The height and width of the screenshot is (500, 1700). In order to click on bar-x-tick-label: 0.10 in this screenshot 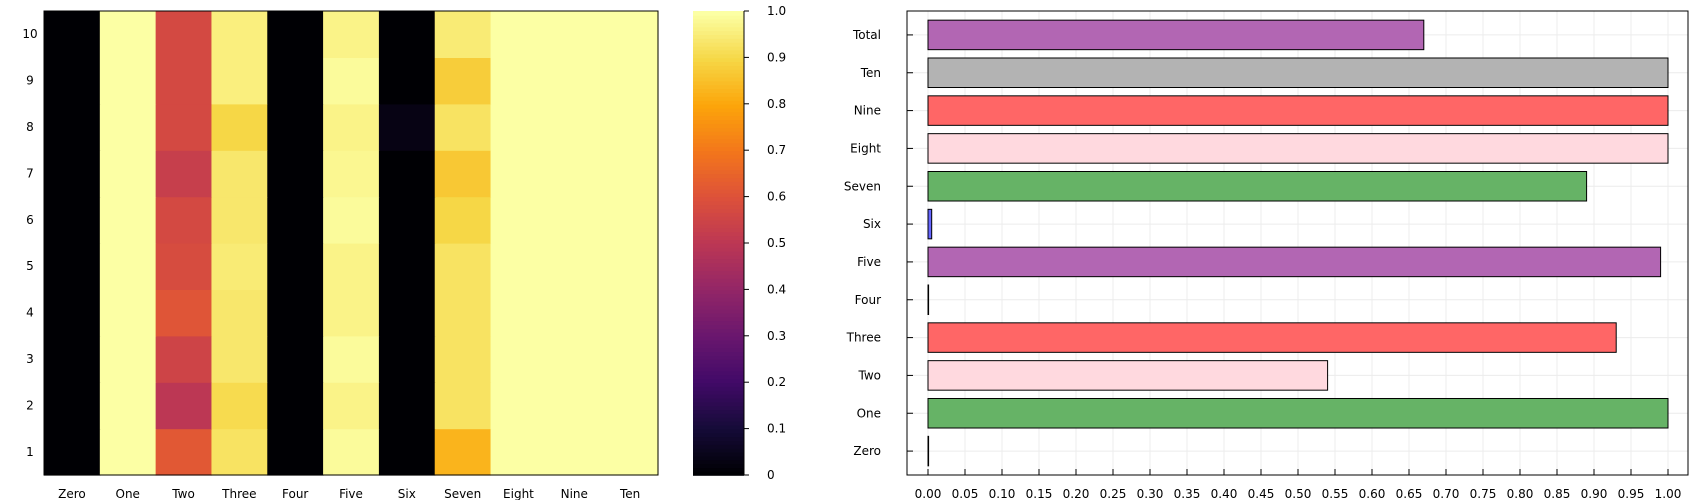, I will do `click(1002, 493)`.